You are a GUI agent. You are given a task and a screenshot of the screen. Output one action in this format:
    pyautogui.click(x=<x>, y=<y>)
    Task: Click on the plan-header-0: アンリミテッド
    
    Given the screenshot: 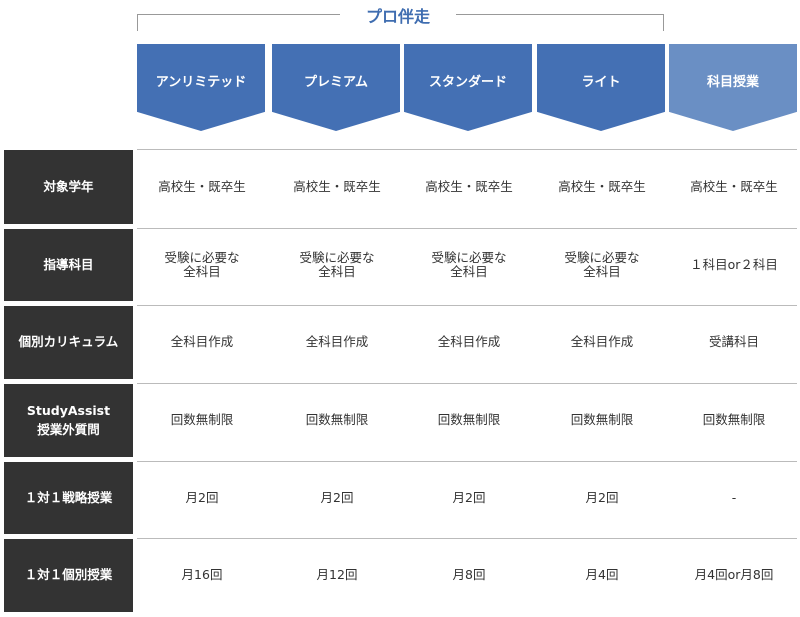 What is the action you would take?
    pyautogui.click(x=201, y=87)
    